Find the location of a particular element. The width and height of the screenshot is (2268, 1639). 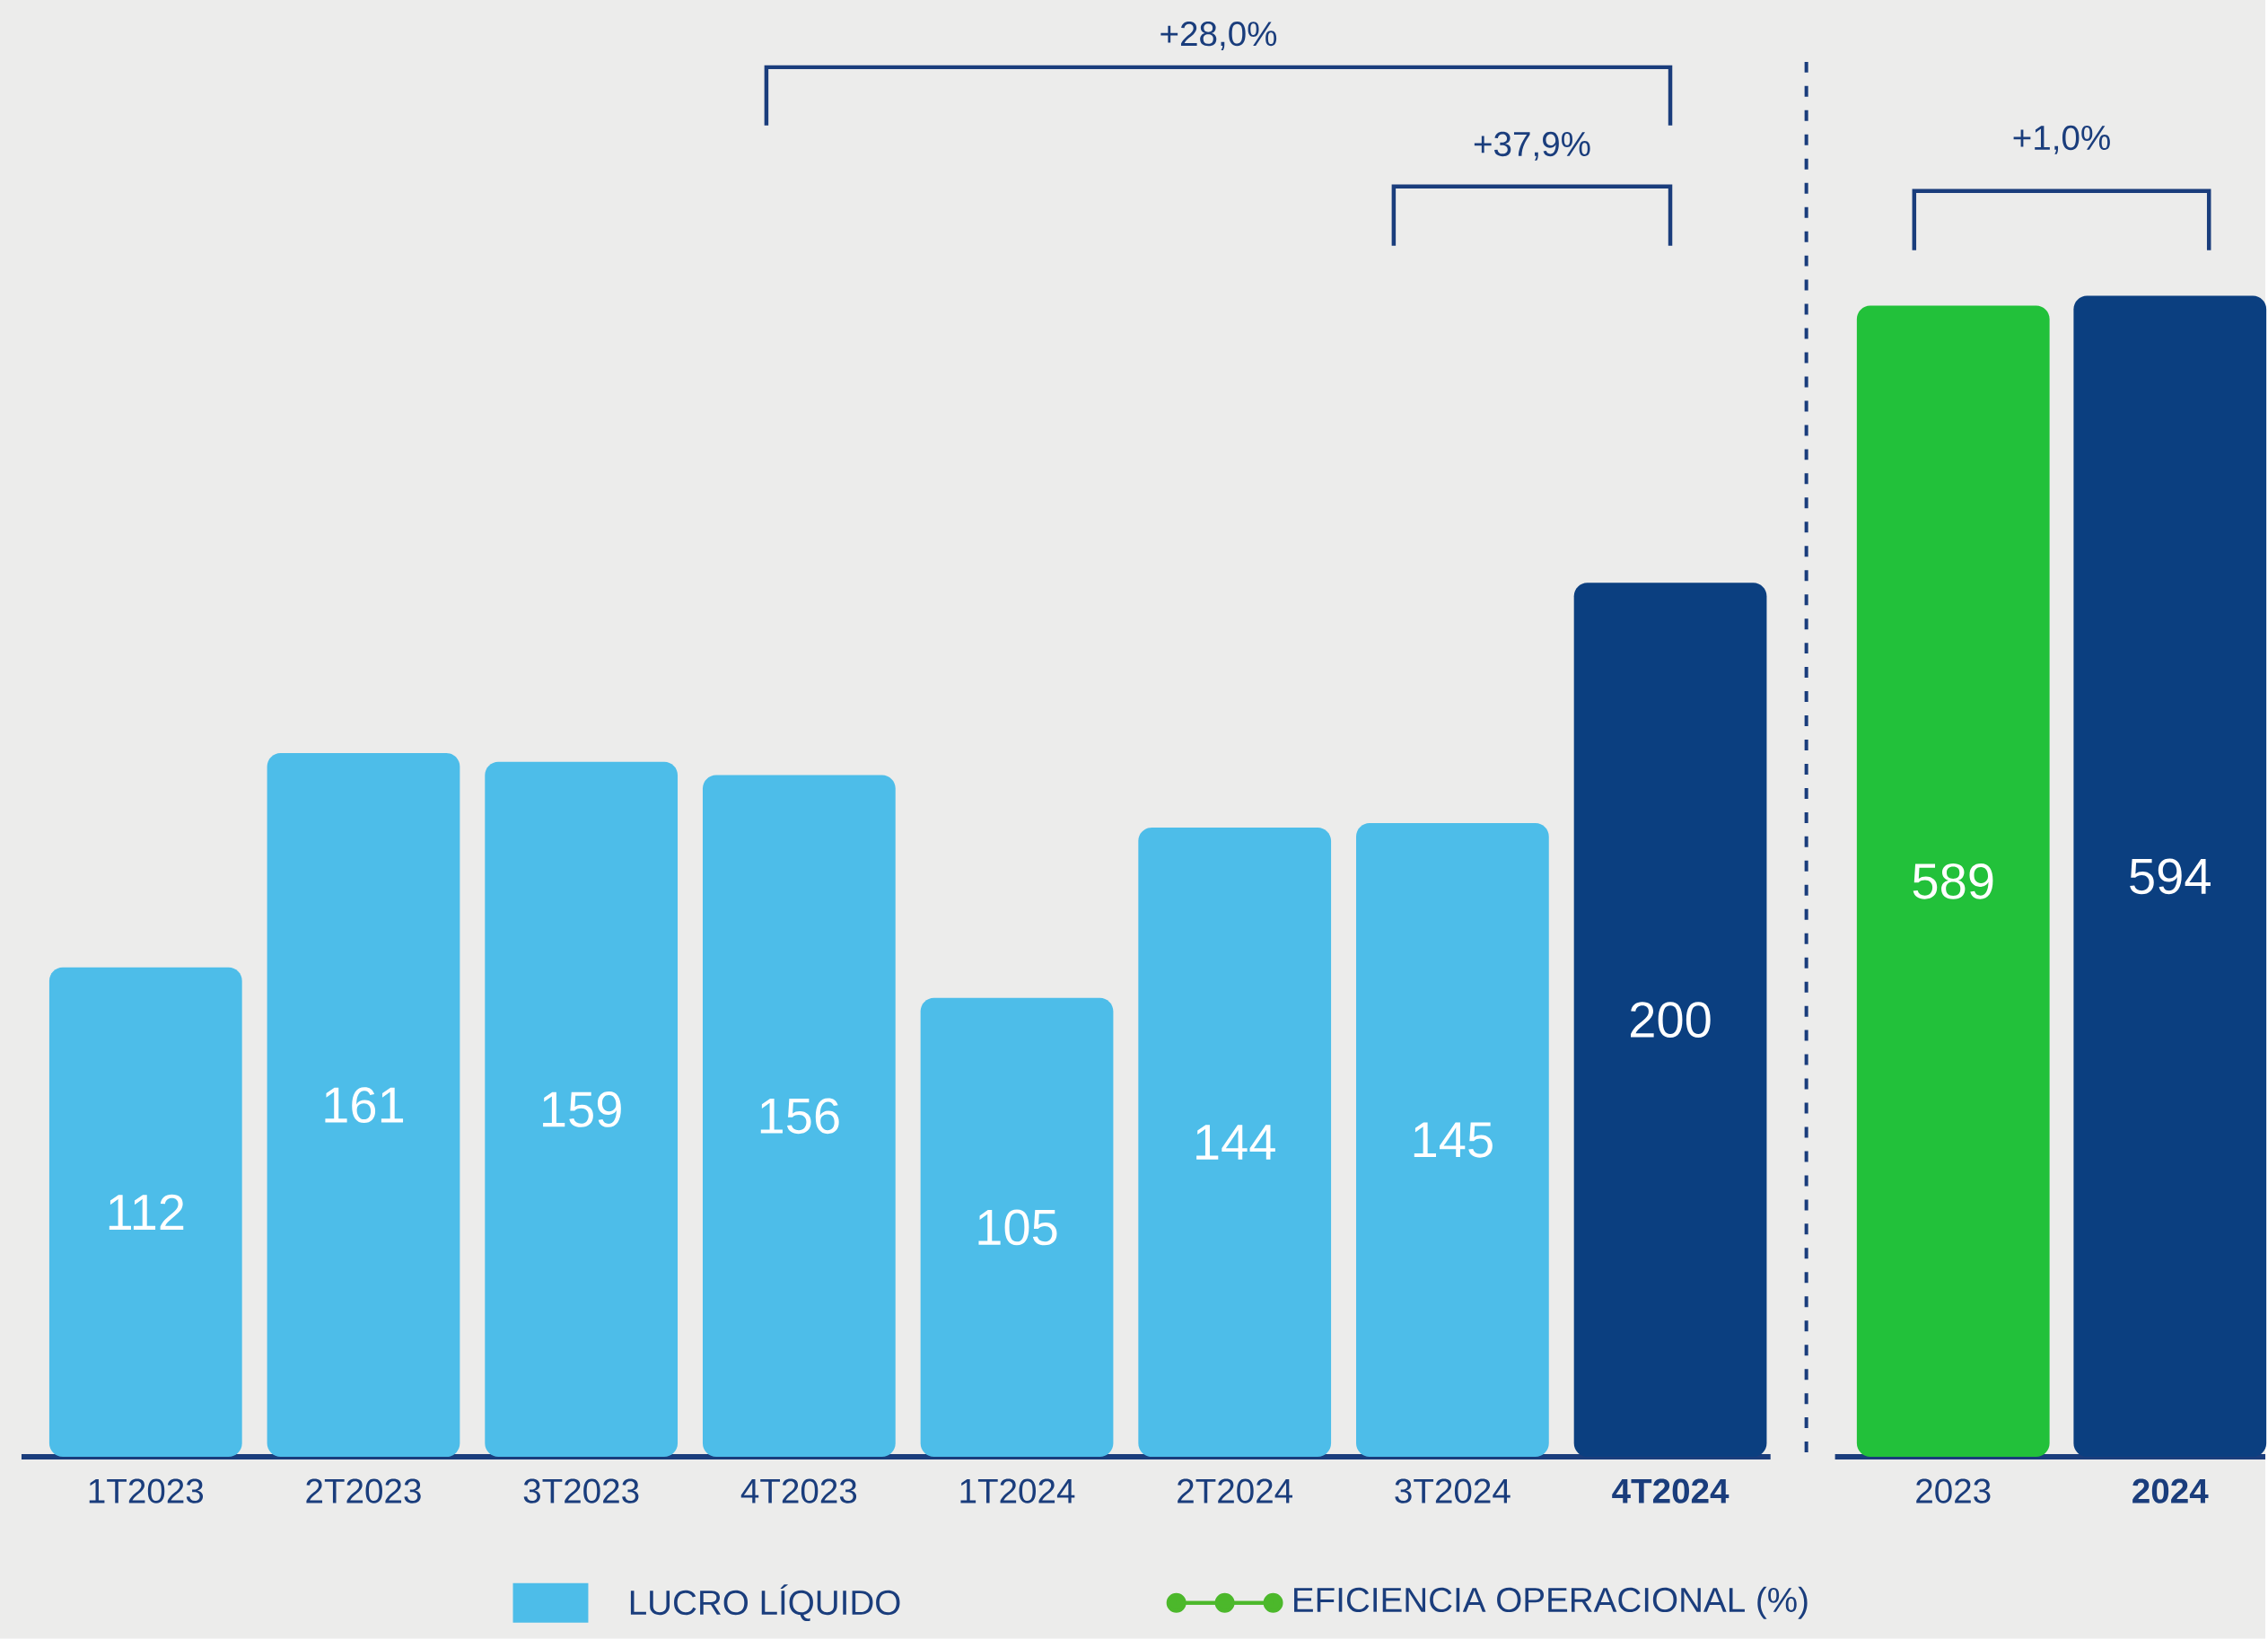

x-tick-label: 3T2024 is located at coordinates (1453, 1490).